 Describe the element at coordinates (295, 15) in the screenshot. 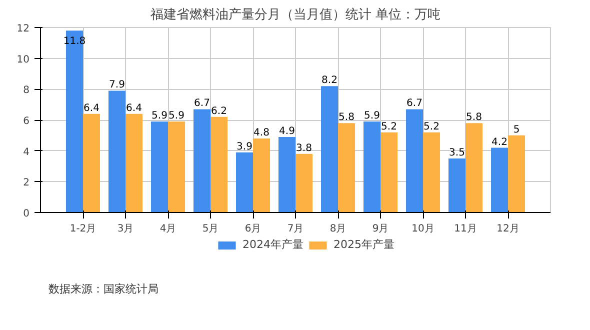

I see `chart-title: 福建省燃料油产量分月（当月值）统计 单位：万吨` at that location.